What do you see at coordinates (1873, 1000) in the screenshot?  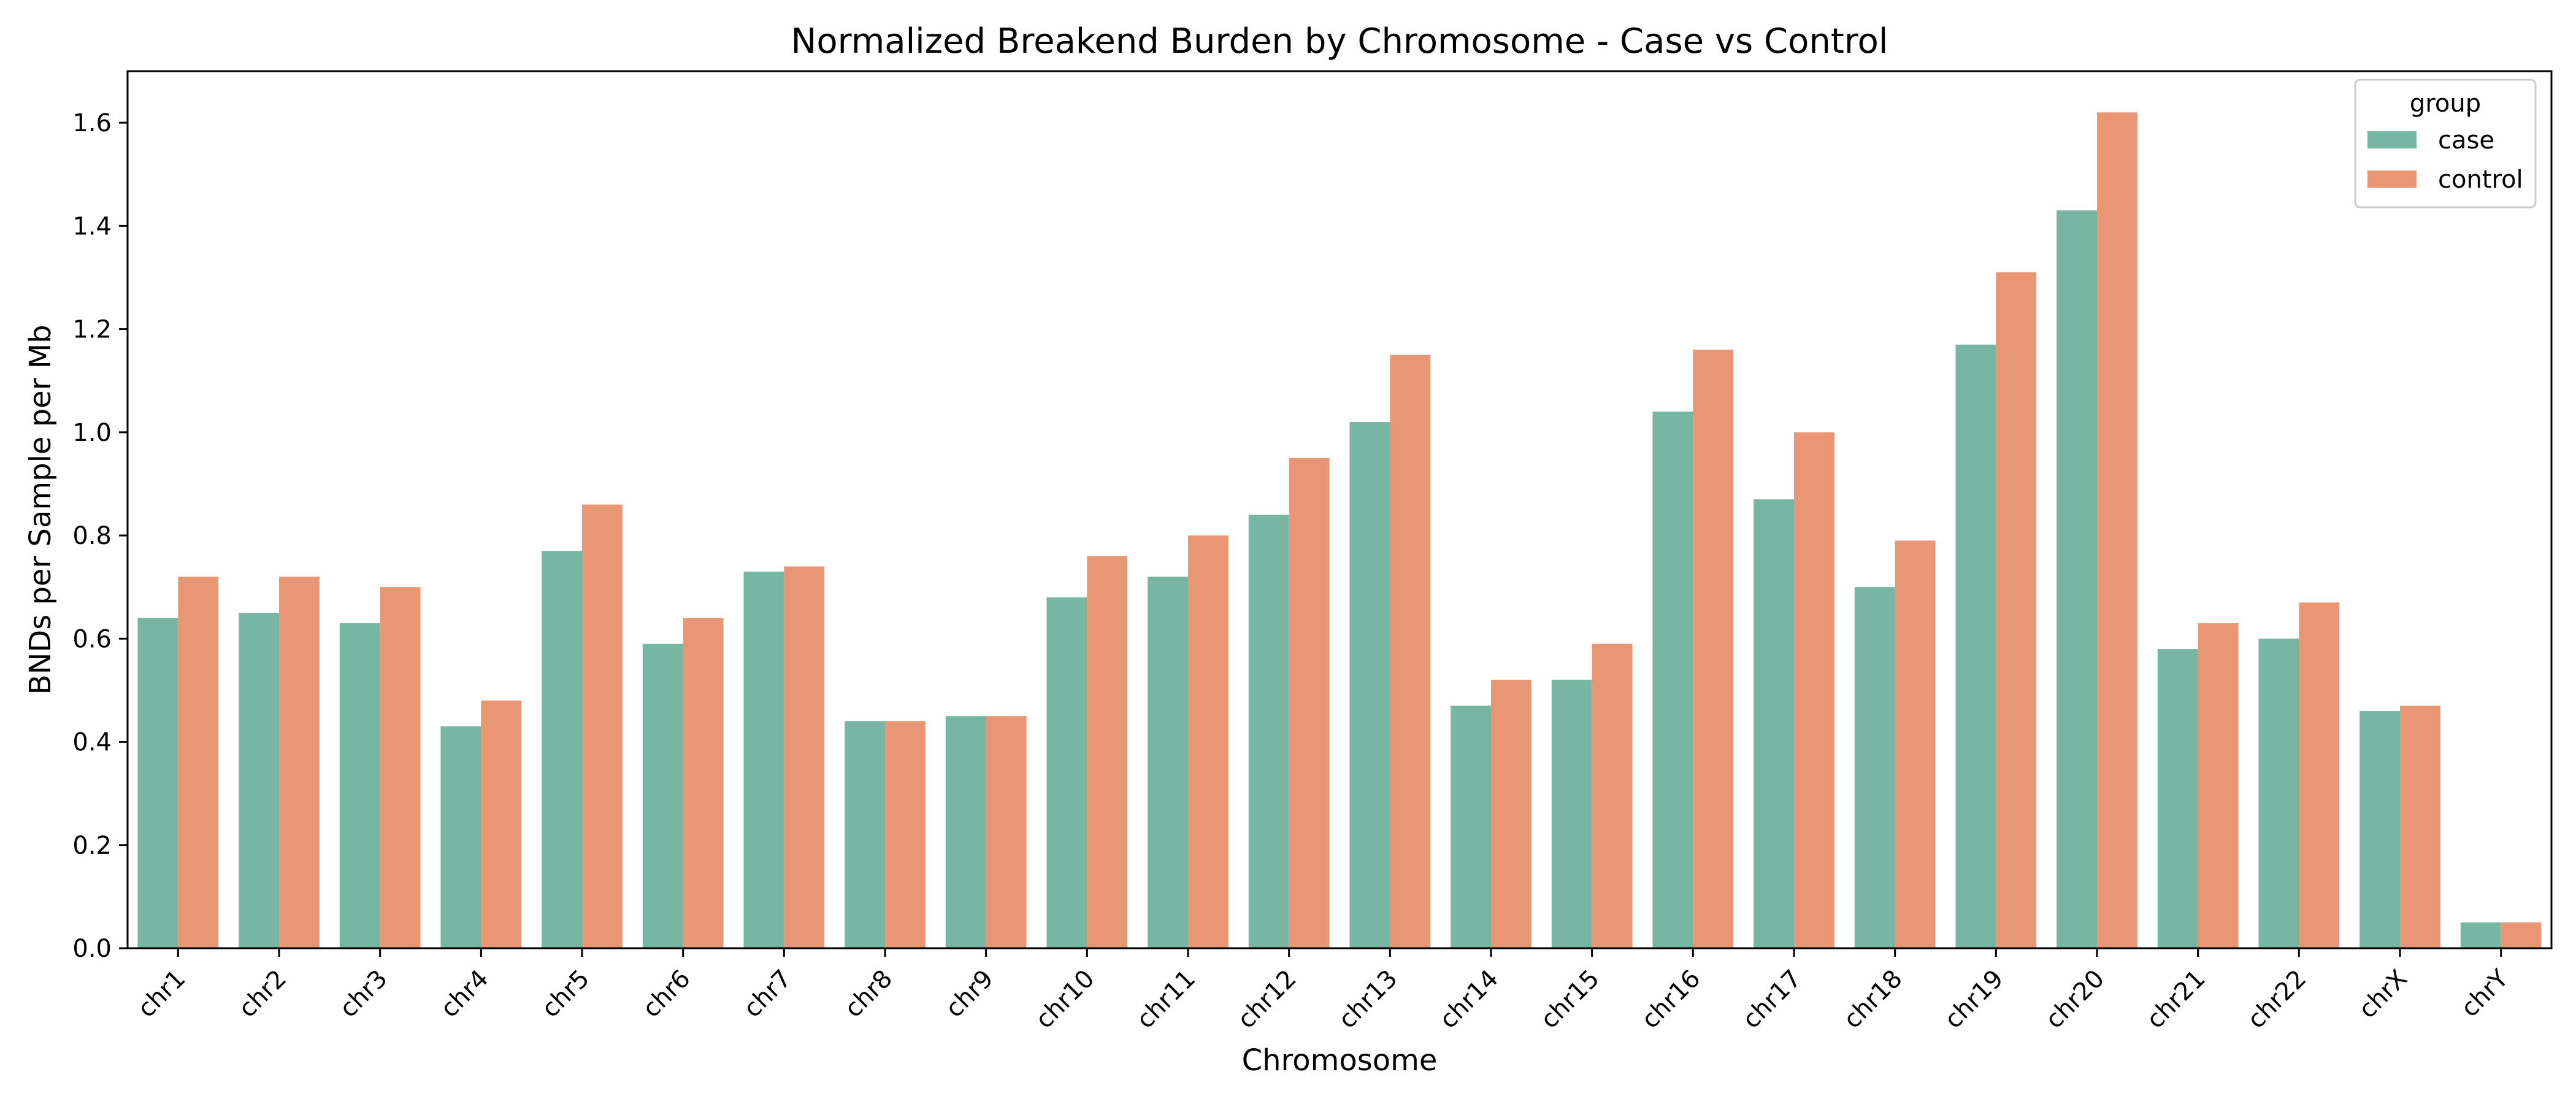 I see `x-tick-label: chr18` at bounding box center [1873, 1000].